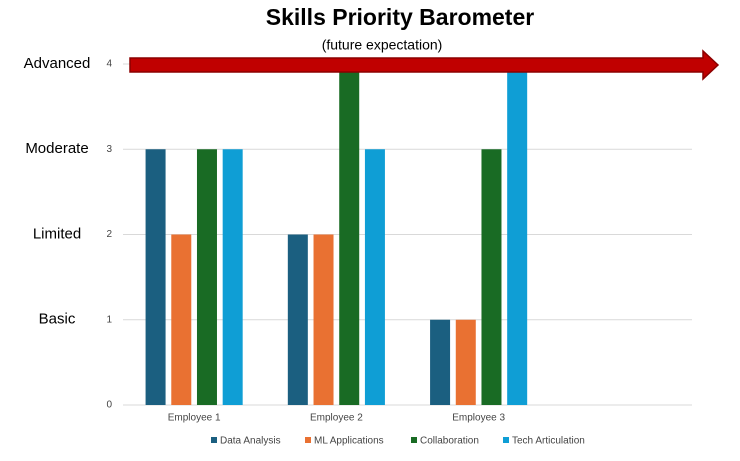 Image resolution: width=740 pixels, height=461 pixels. What do you see at coordinates (336, 418) in the screenshot?
I see `x-tick-label: Employee 2` at bounding box center [336, 418].